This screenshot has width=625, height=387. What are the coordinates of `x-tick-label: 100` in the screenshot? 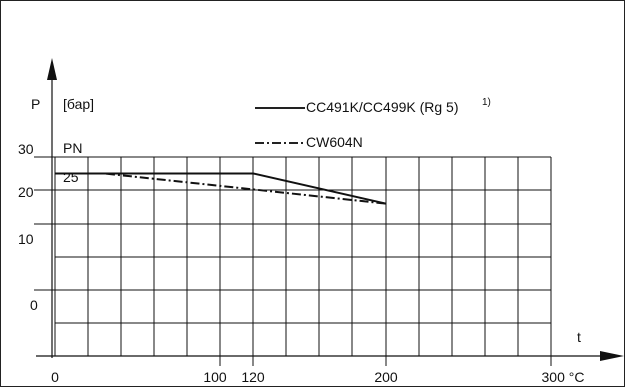 It's located at (215, 377).